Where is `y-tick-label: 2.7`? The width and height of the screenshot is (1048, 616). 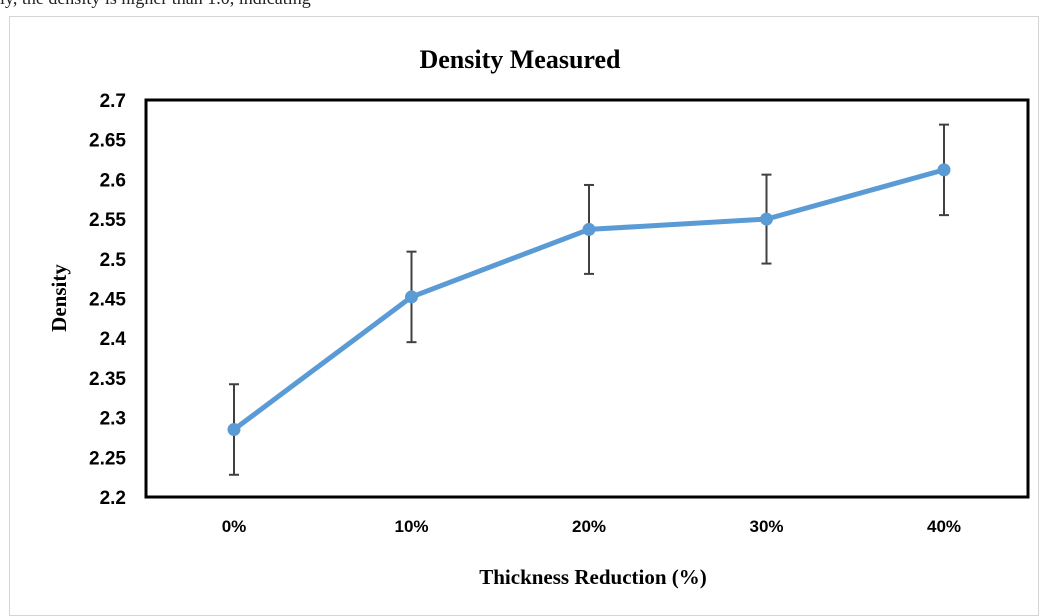
y-tick-label: 2.7 is located at coordinates (113, 101).